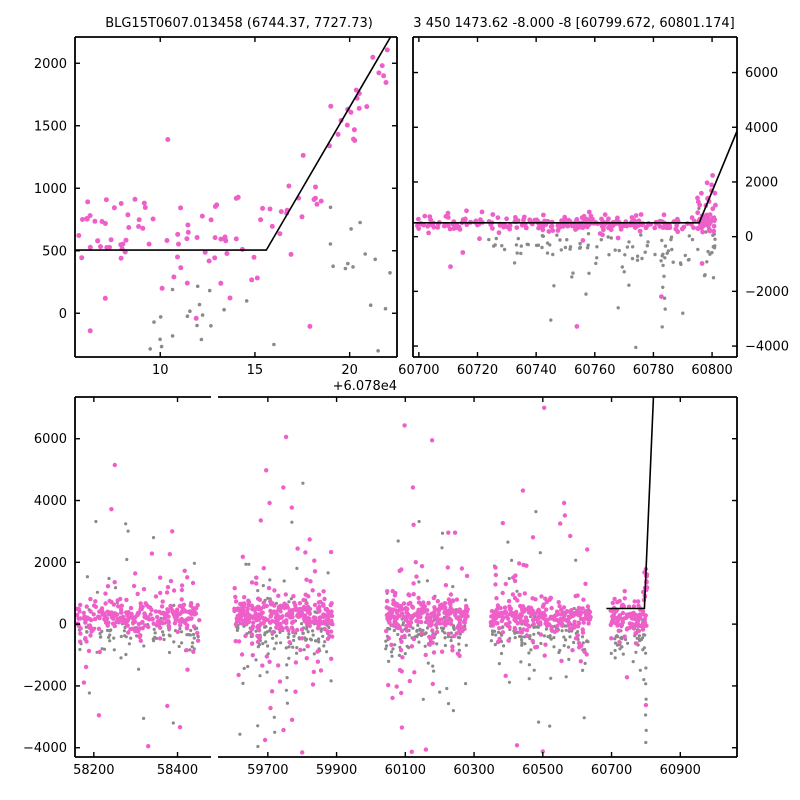 This screenshot has height=800, width=800. What do you see at coordinates (267, 770) in the screenshot?
I see `svg-text: 59700` at bounding box center [267, 770].